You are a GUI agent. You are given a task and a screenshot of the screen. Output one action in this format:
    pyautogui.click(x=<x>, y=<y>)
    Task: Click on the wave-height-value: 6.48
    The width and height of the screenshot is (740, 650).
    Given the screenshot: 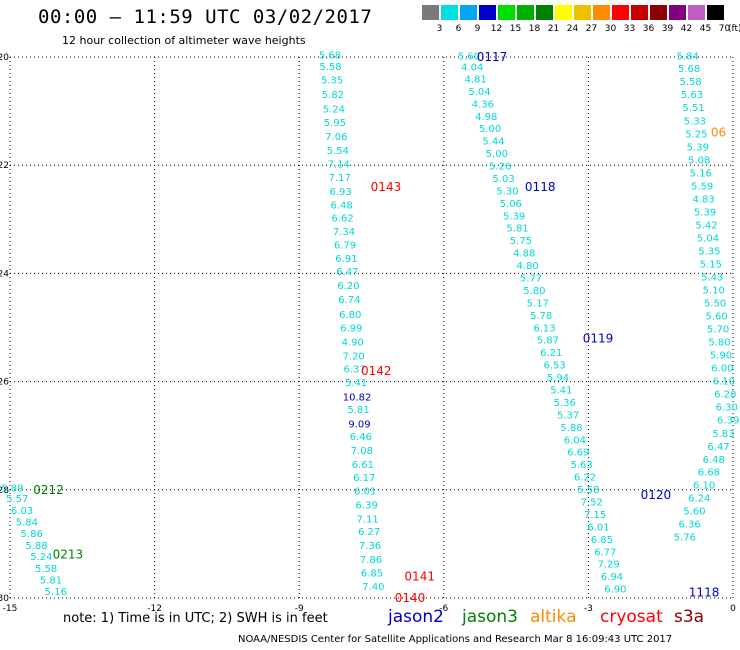 What is the action you would take?
    pyautogui.click(x=341, y=205)
    